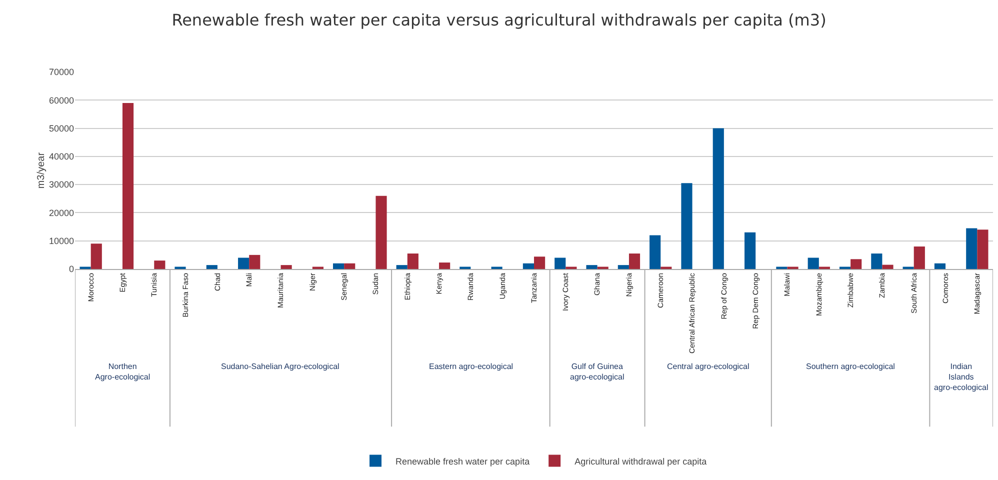 The height and width of the screenshot is (480, 998). I want to click on text: Northen Agro-ecological, so click(122, 372).